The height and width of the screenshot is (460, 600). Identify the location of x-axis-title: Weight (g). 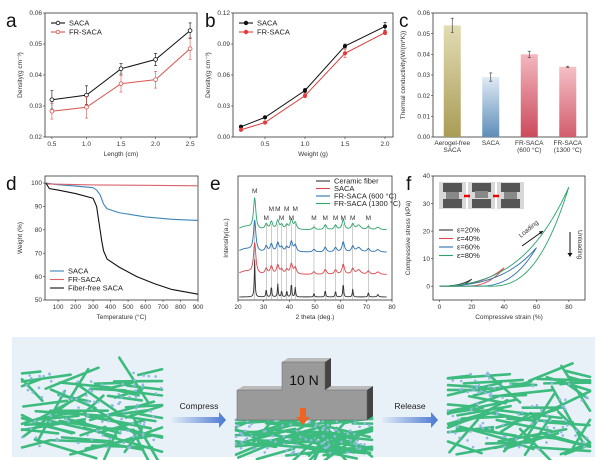
(313, 154).